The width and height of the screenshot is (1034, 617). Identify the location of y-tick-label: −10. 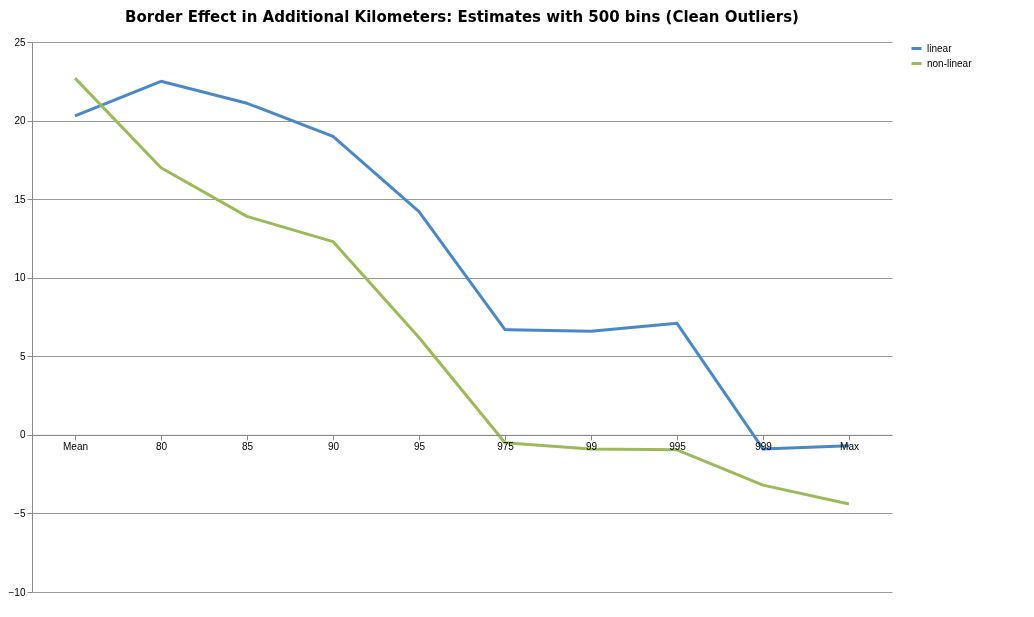
(17, 592).